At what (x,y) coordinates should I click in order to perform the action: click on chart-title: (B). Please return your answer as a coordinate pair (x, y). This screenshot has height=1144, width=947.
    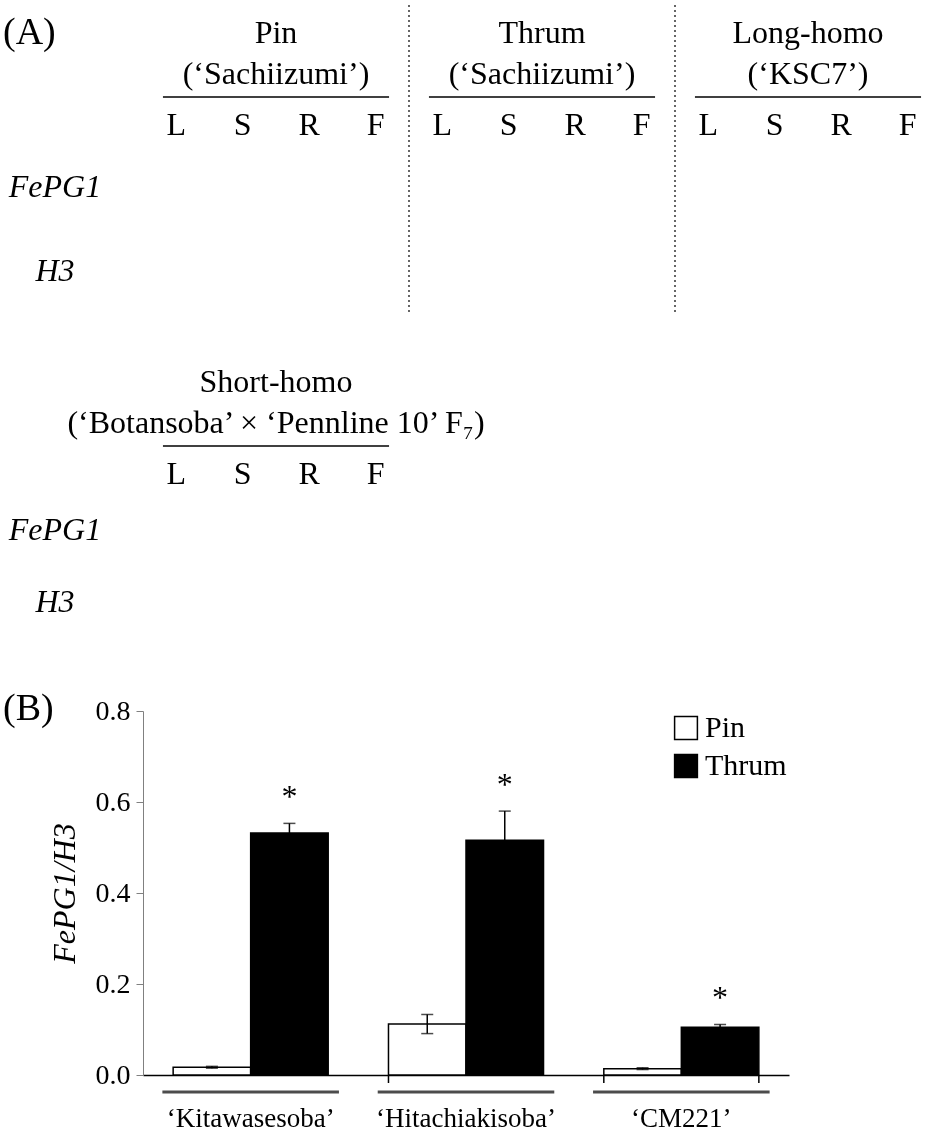
    Looking at the image, I should click on (28, 707).